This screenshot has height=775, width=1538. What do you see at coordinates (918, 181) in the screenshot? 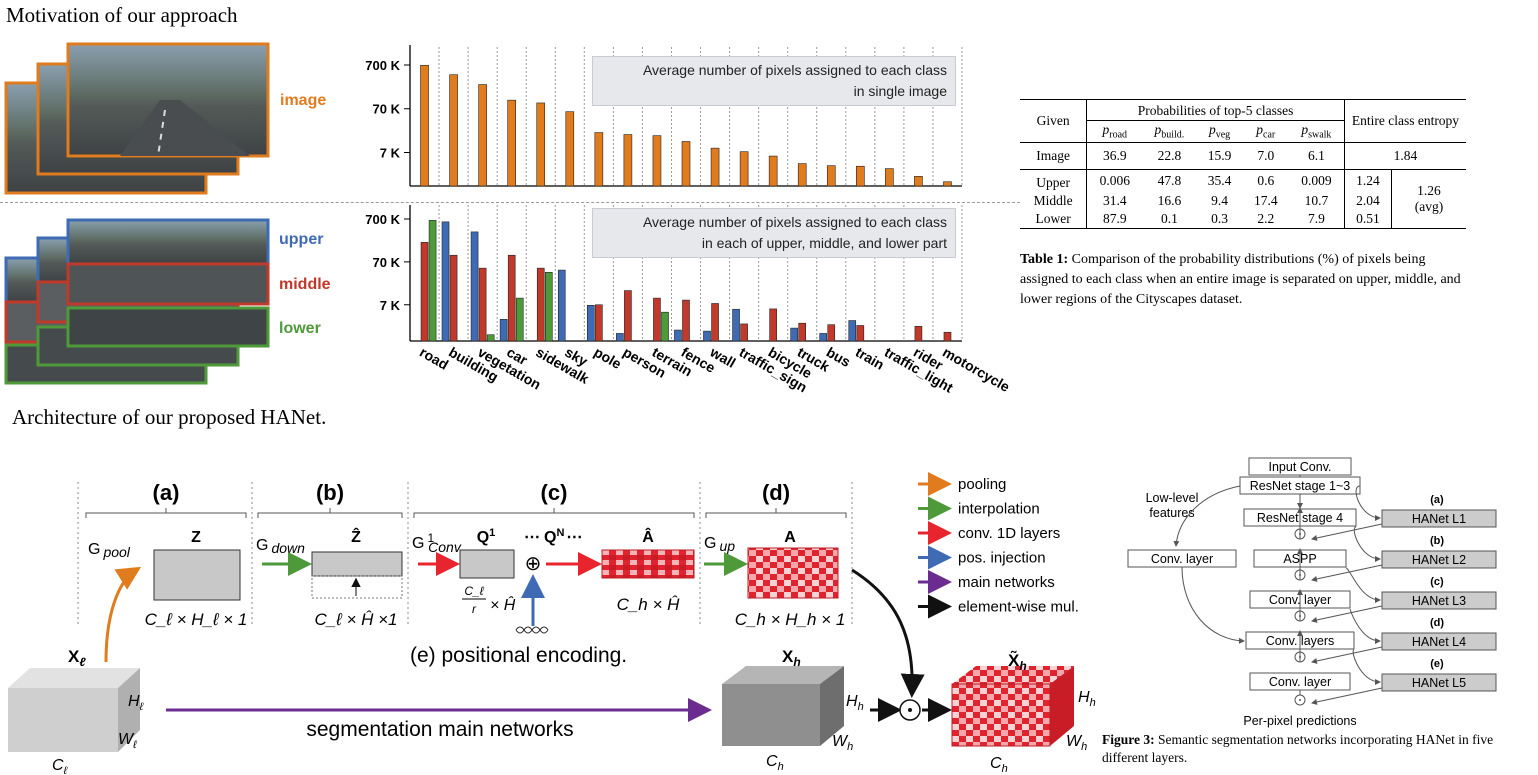
I see `bar-rider` at bounding box center [918, 181].